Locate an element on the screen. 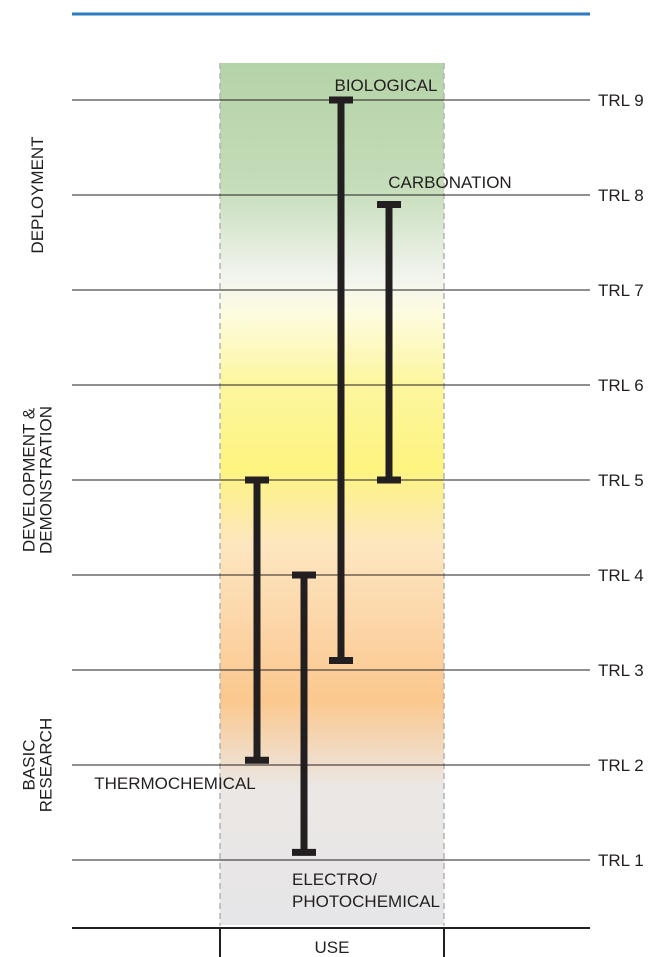 Image resolution: width=663 pixels, height=957 pixels. tick-label-trl-5: TRL 5 is located at coordinates (621, 480).